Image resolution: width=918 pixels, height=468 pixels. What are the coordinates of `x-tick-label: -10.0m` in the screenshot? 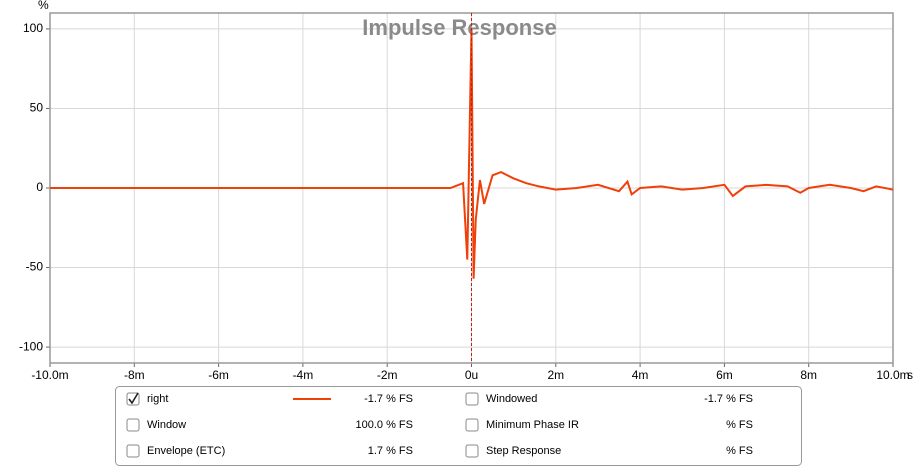 It's located at (49, 375).